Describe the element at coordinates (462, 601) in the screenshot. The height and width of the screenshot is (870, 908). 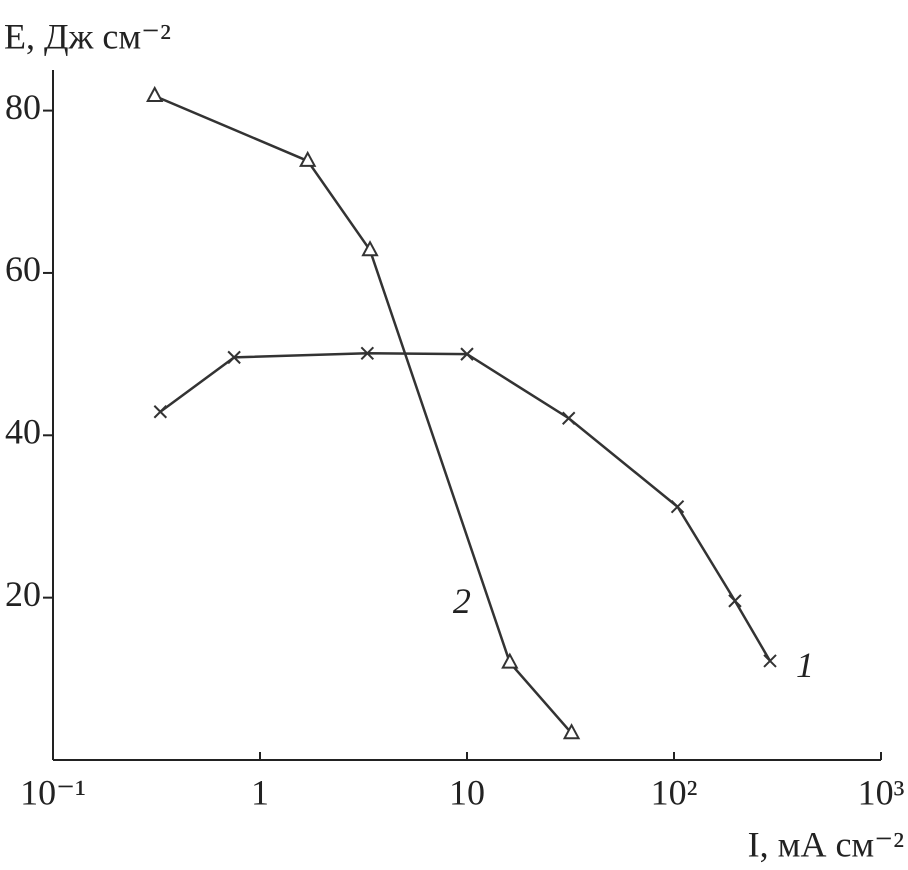
I see `series-label: 2` at that location.